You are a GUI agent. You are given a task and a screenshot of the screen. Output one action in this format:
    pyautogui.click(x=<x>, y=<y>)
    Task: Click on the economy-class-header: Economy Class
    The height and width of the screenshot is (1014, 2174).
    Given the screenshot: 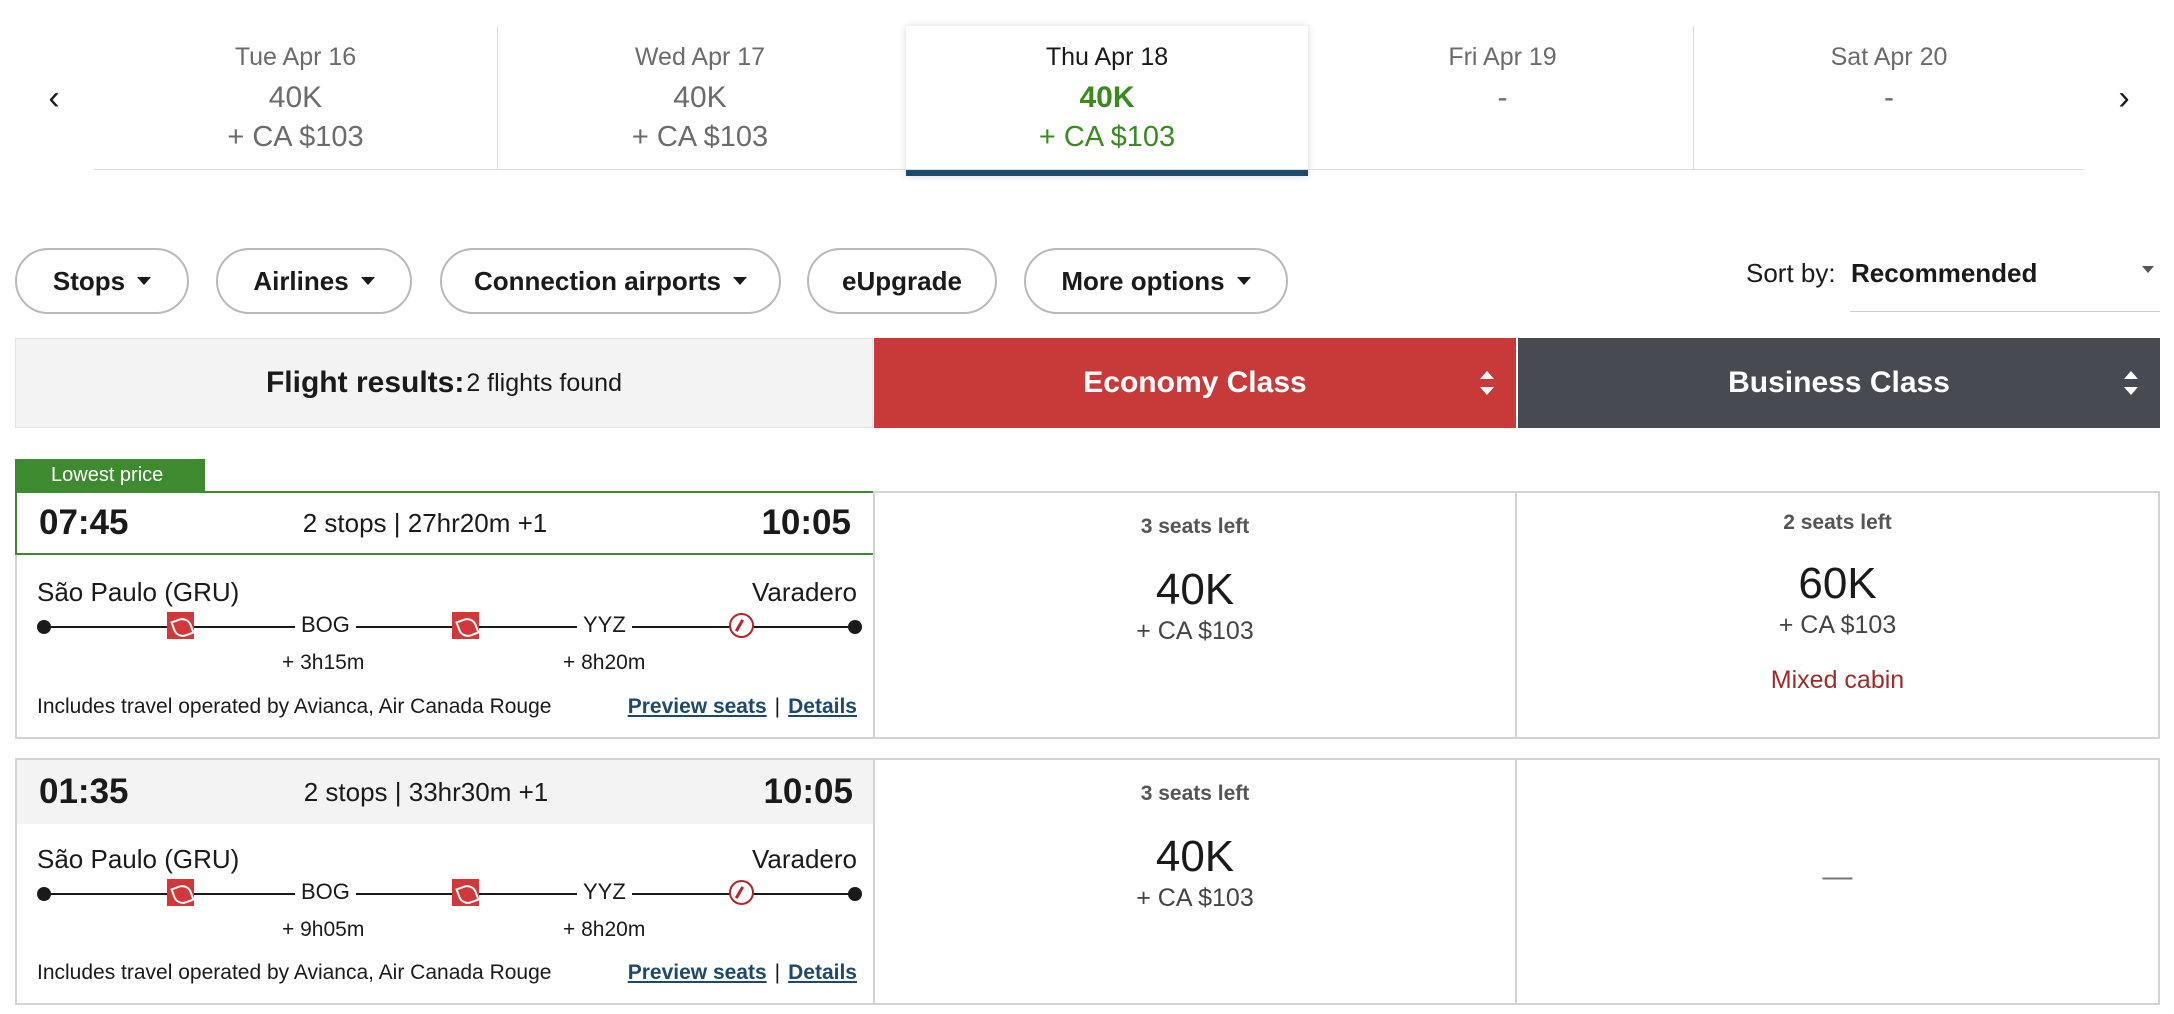 What is the action you would take?
    pyautogui.click(x=1195, y=383)
    